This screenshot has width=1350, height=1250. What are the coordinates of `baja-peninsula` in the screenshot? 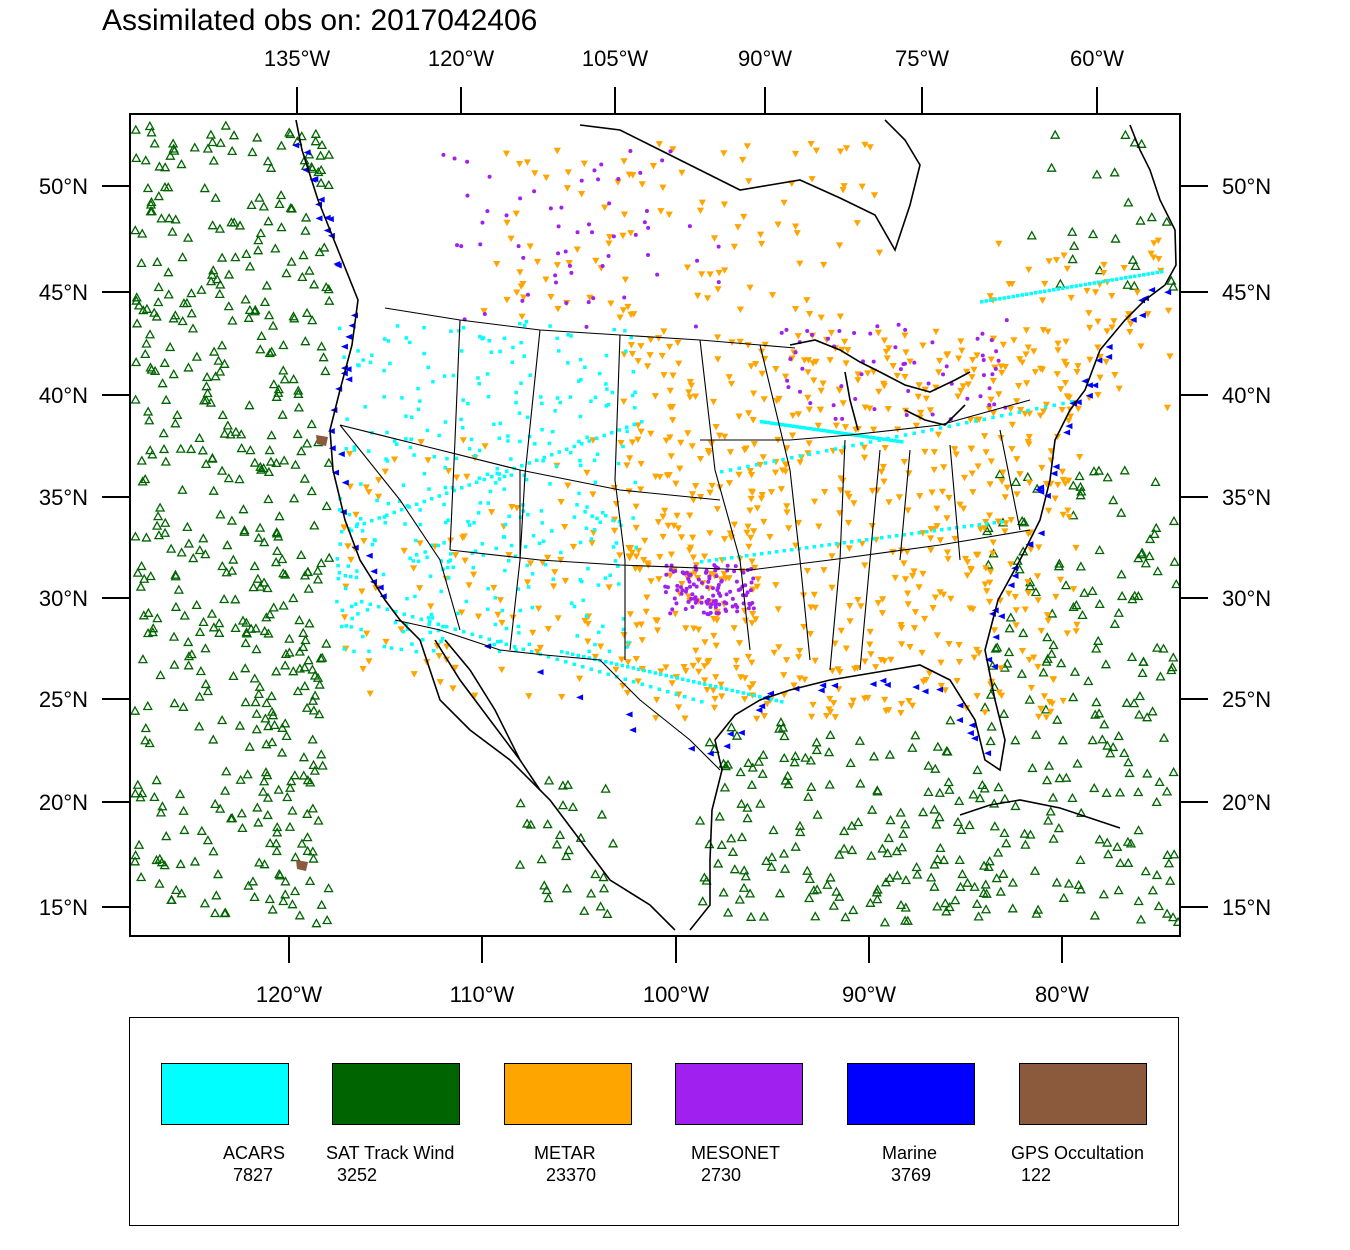 It's located at (487, 715).